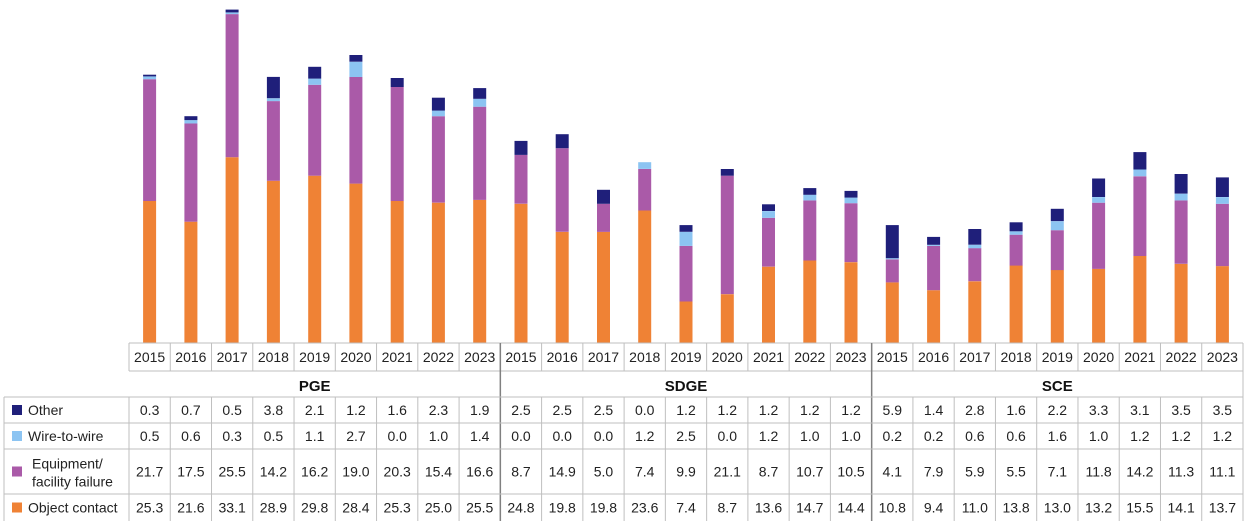  What do you see at coordinates (1057, 386) in the screenshot?
I see `group-label-sce: SCE` at bounding box center [1057, 386].